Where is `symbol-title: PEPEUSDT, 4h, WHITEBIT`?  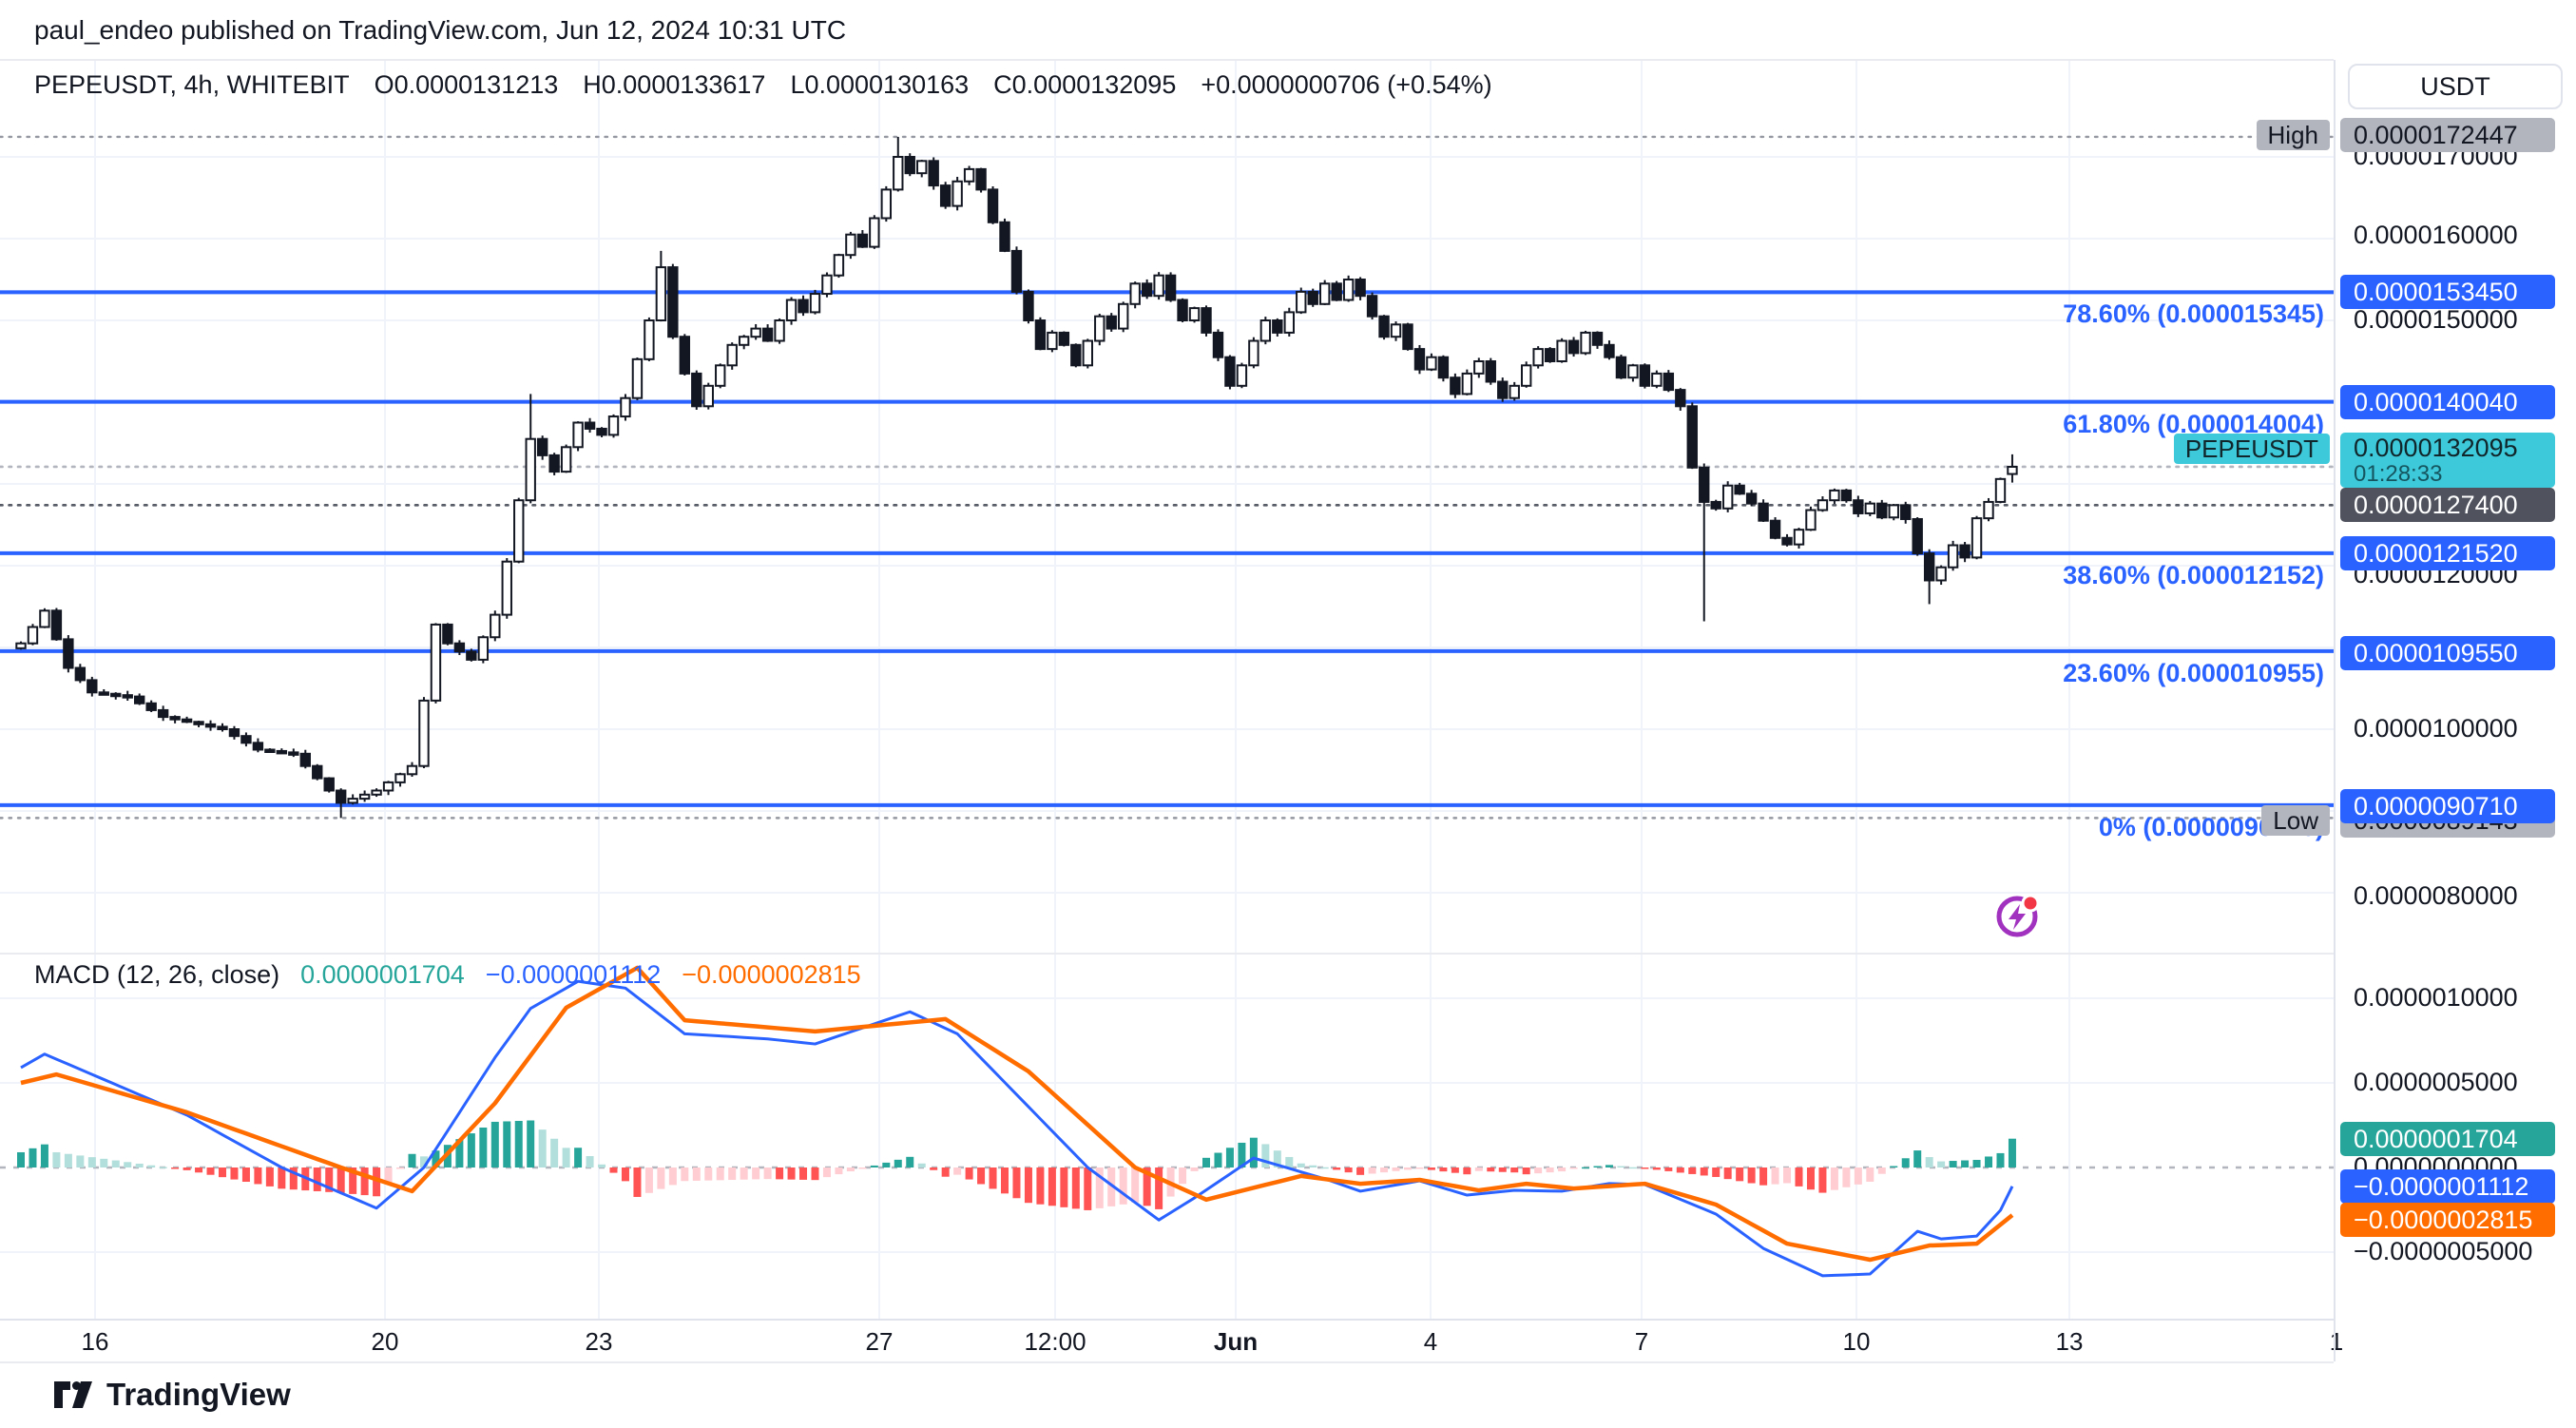
symbol-title: PEPEUSDT, 4h, WHITEBIT is located at coordinates (192, 85).